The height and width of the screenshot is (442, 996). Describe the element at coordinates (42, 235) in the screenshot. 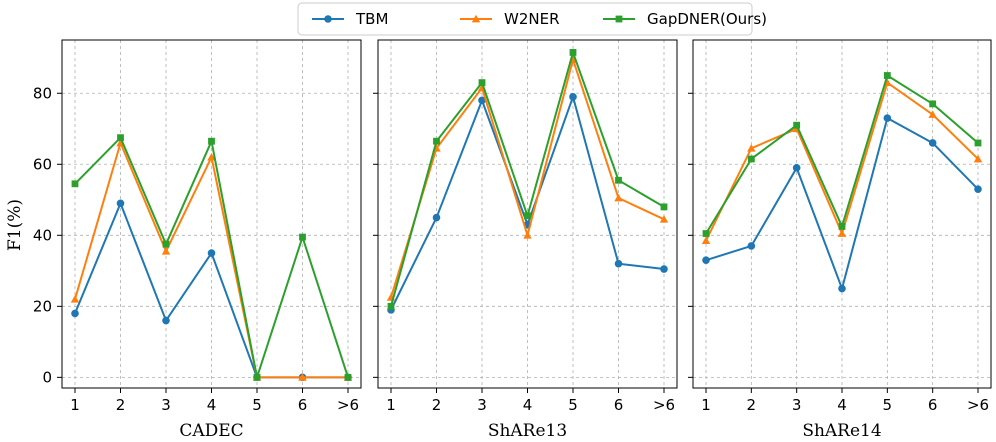

I see `y-tick-label: 40` at that location.